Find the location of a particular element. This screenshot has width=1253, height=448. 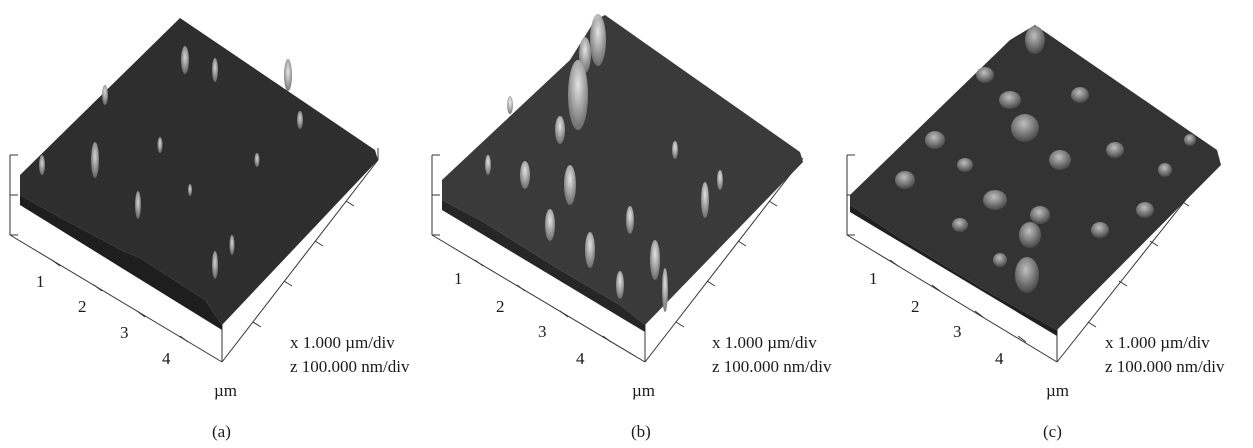

panel-caption: (b) is located at coordinates (641, 431).